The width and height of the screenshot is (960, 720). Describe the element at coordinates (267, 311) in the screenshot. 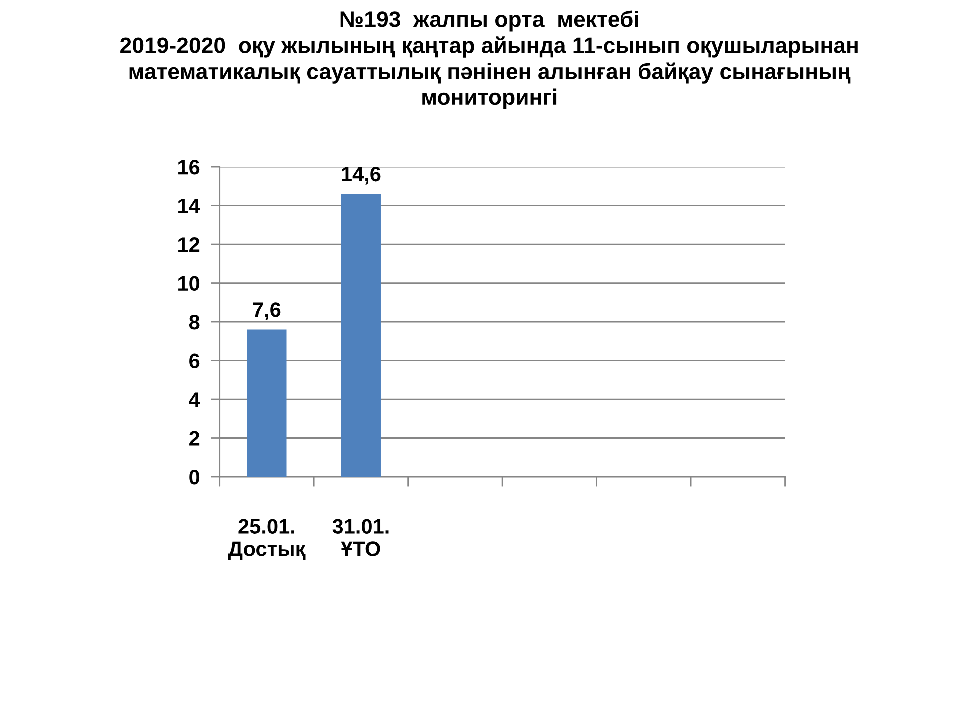

I see `data-label: 7,6` at that location.